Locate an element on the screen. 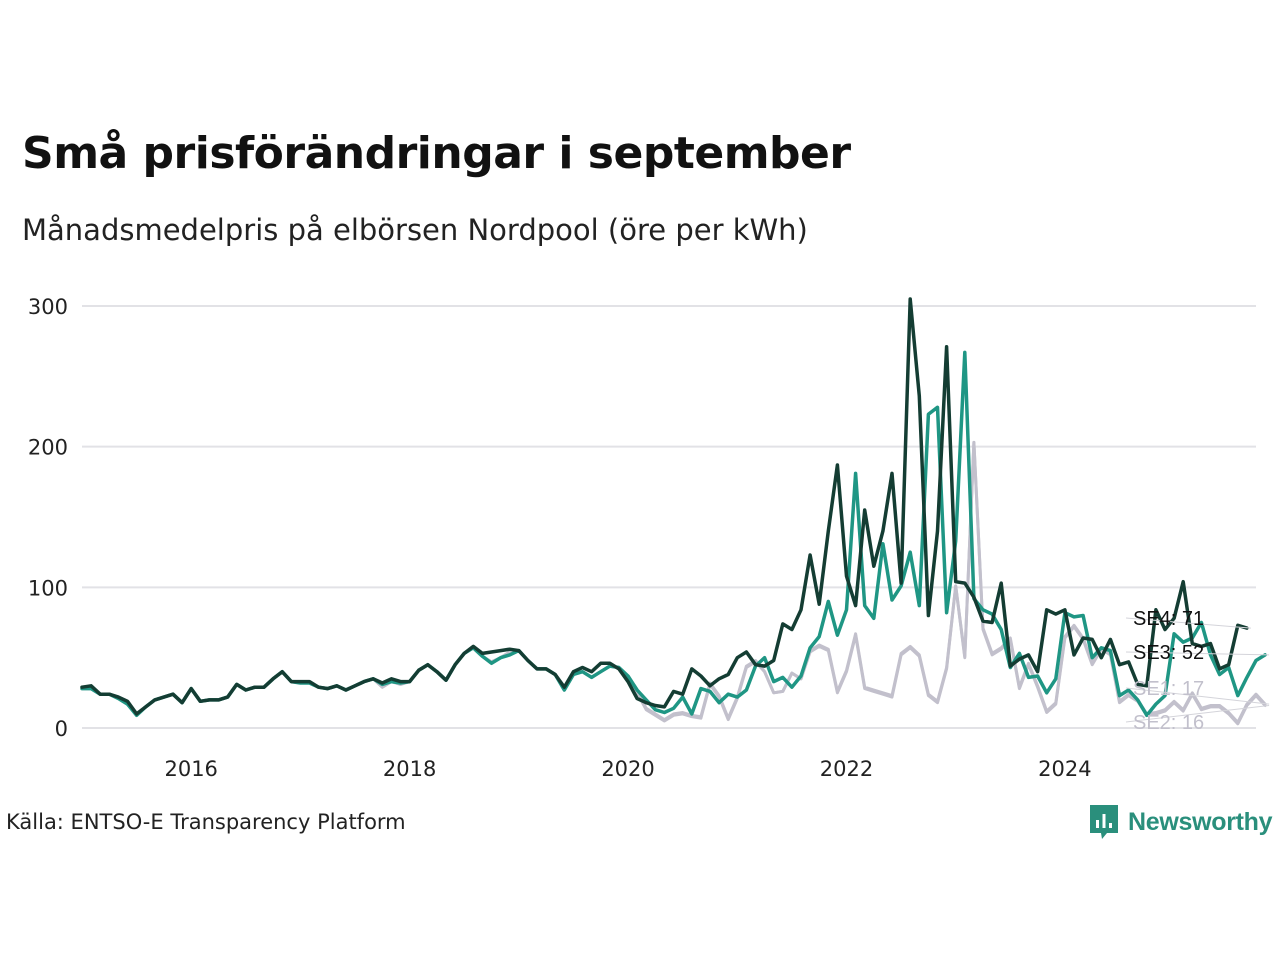 This screenshot has width=1280, height=960. y-axis-ticks: 0 100 200 300 is located at coordinates (48, 518).